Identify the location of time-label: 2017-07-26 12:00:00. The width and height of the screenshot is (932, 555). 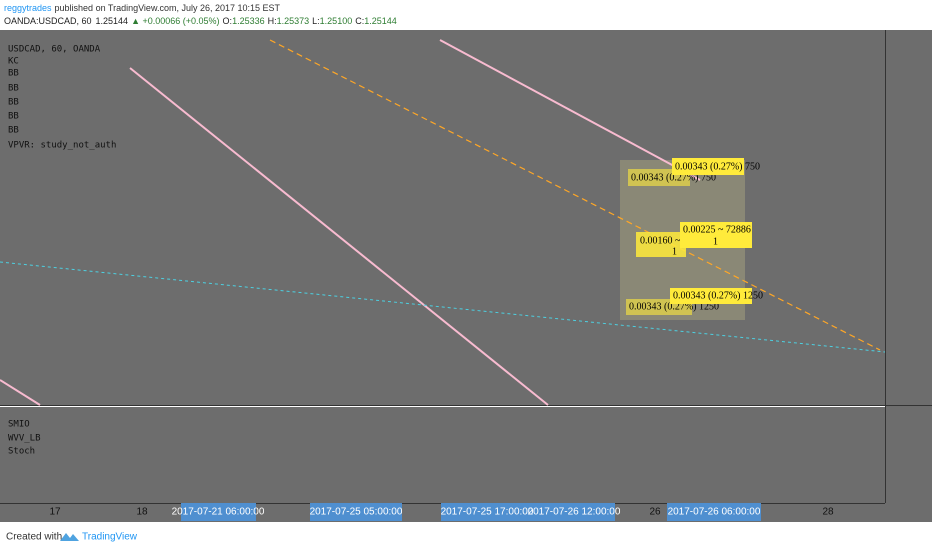
(574, 512).